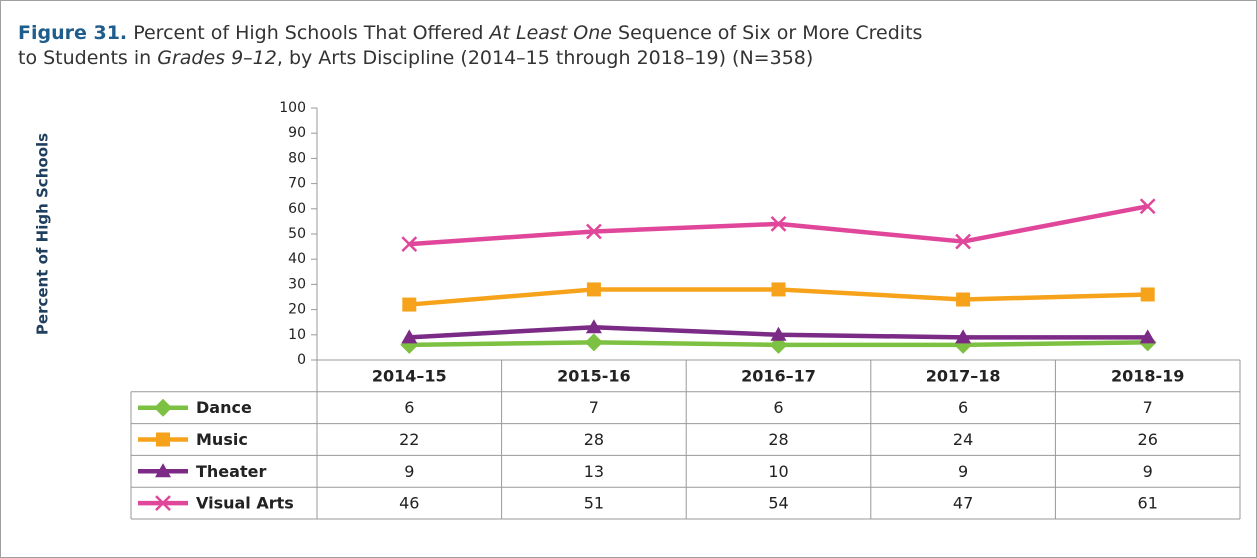  What do you see at coordinates (301, 360) in the screenshot?
I see `y-tick-label: 0` at bounding box center [301, 360].